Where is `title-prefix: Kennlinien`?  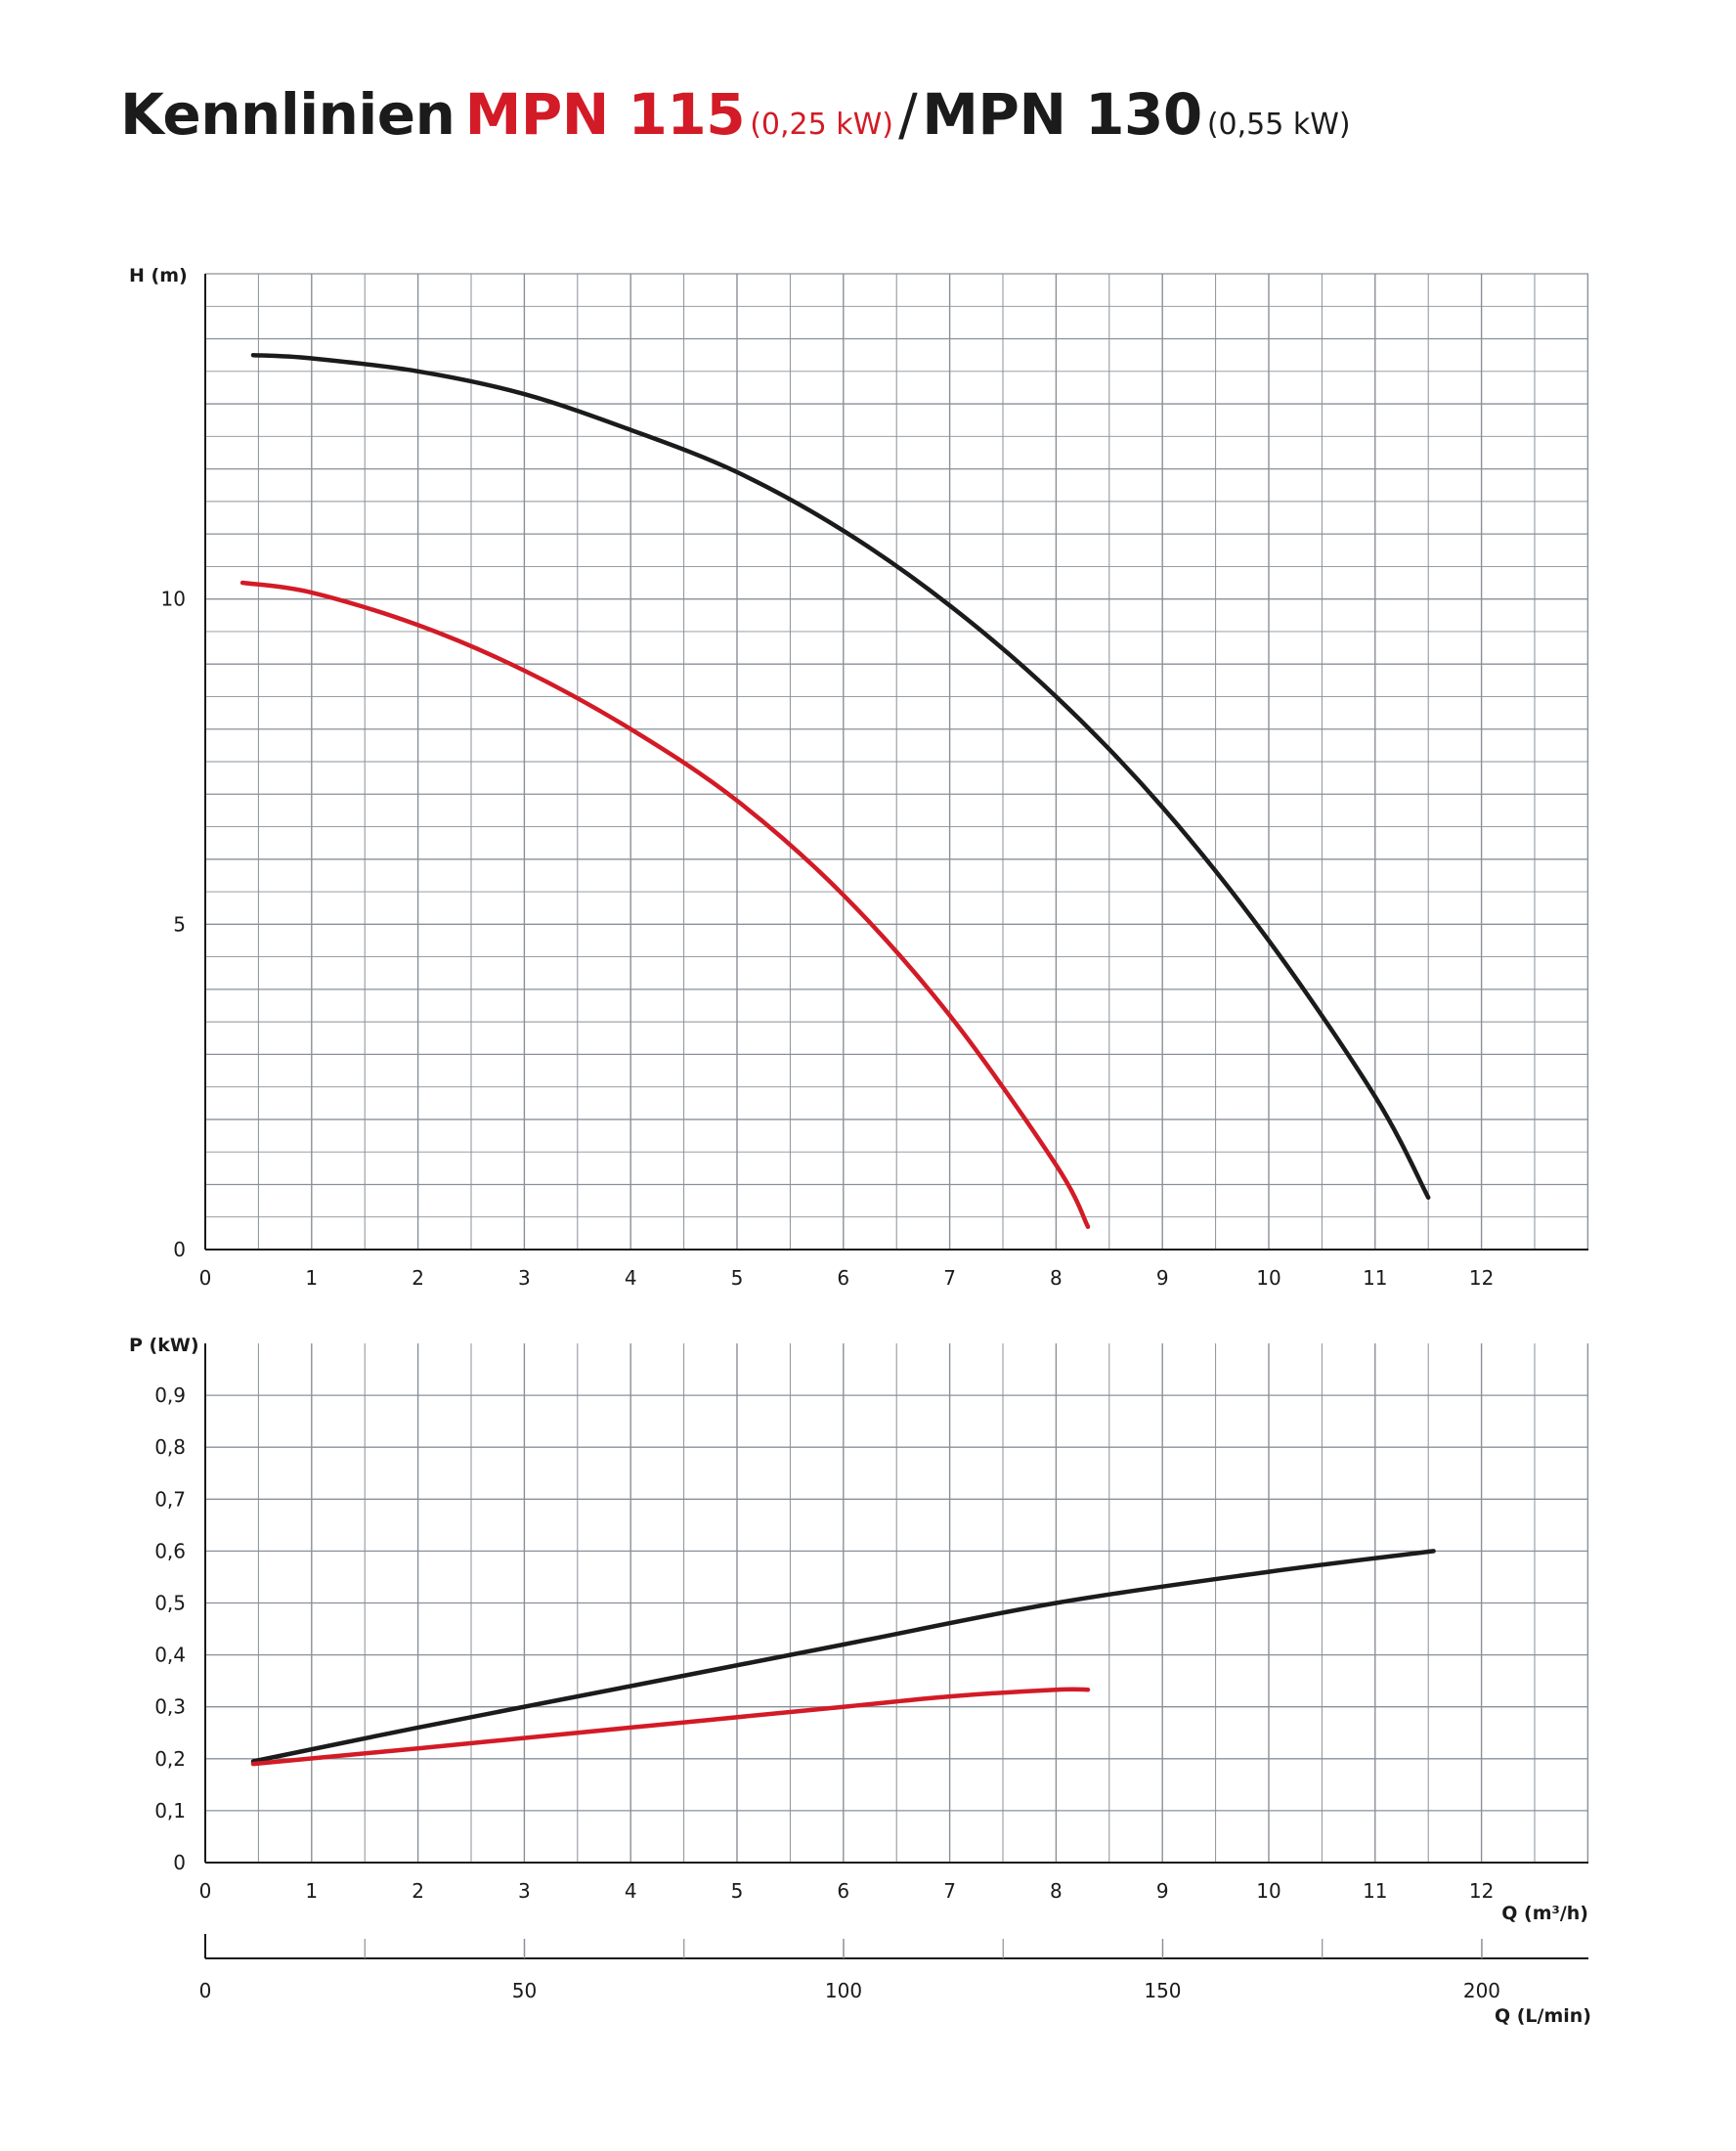 title-prefix: Kennlinien is located at coordinates (288, 115).